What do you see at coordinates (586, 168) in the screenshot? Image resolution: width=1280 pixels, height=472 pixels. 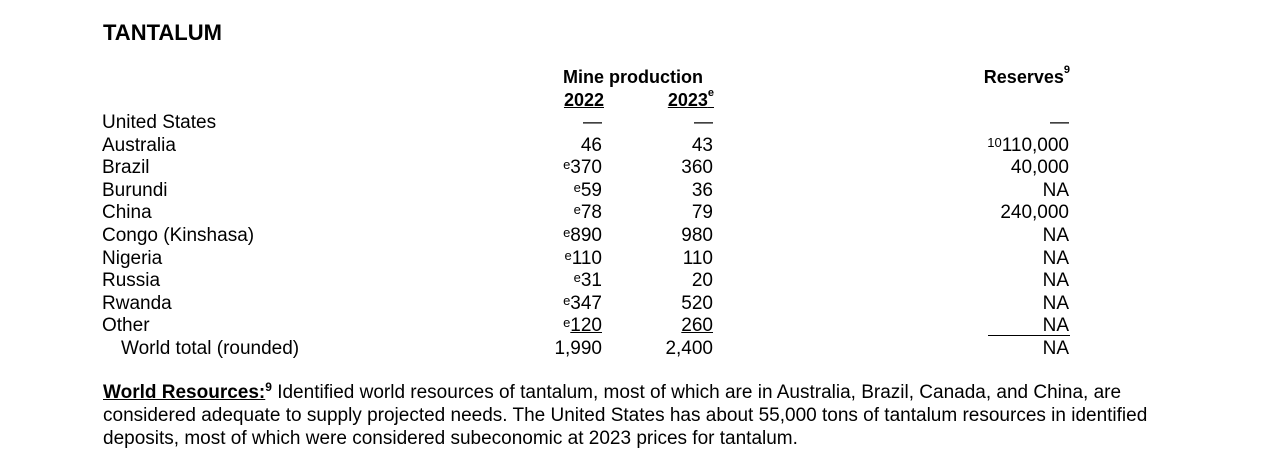 I see `production-number: 370` at bounding box center [586, 168].